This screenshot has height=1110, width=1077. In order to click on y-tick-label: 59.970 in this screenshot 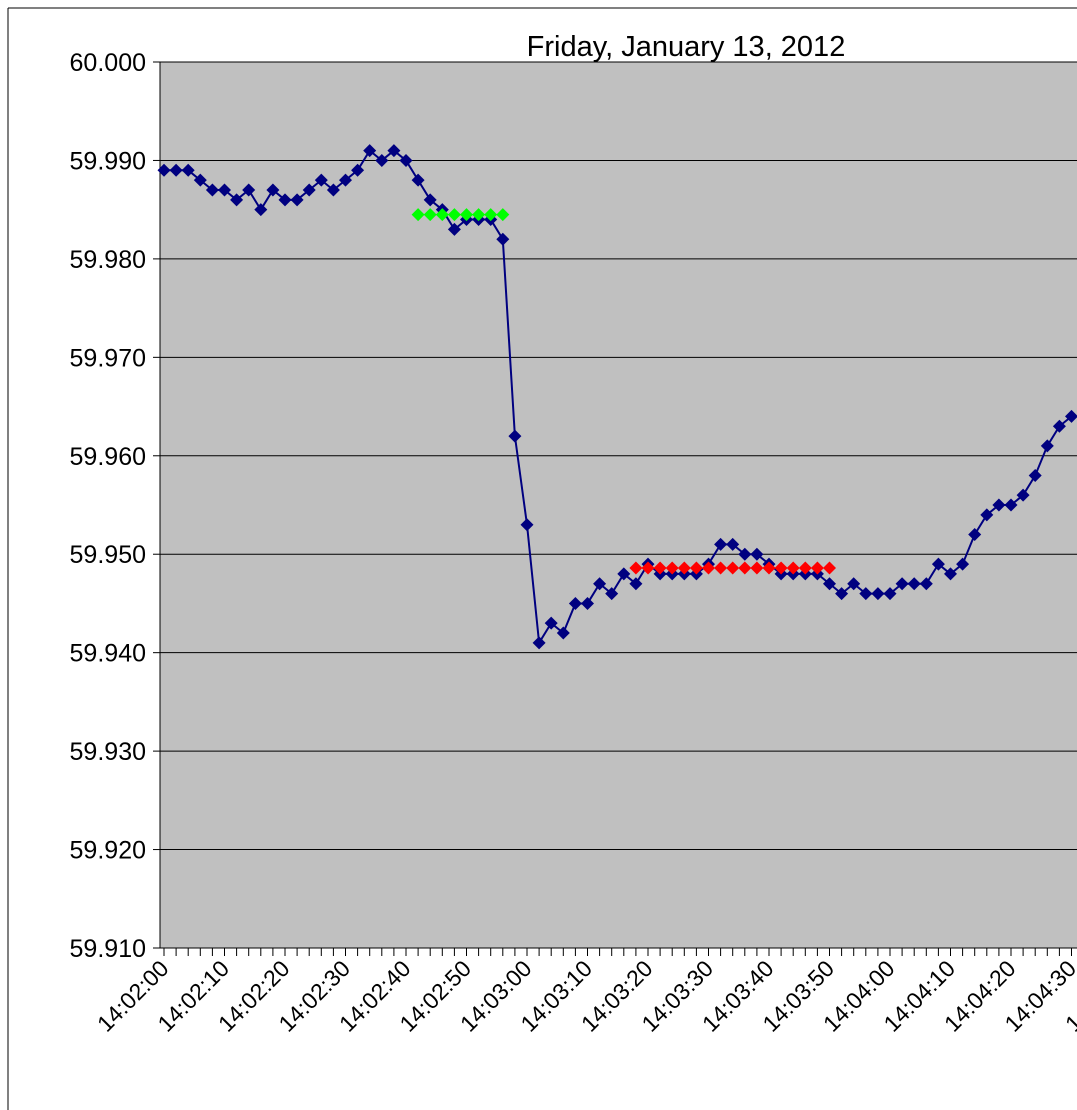, I will do `click(108, 358)`.